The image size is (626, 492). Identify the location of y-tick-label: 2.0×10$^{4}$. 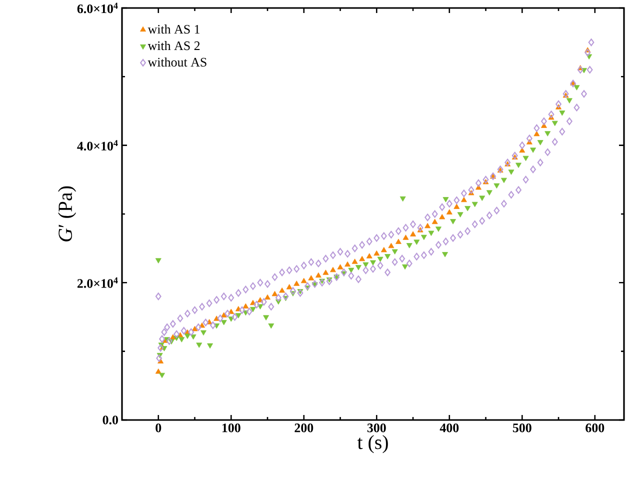
(97, 282).